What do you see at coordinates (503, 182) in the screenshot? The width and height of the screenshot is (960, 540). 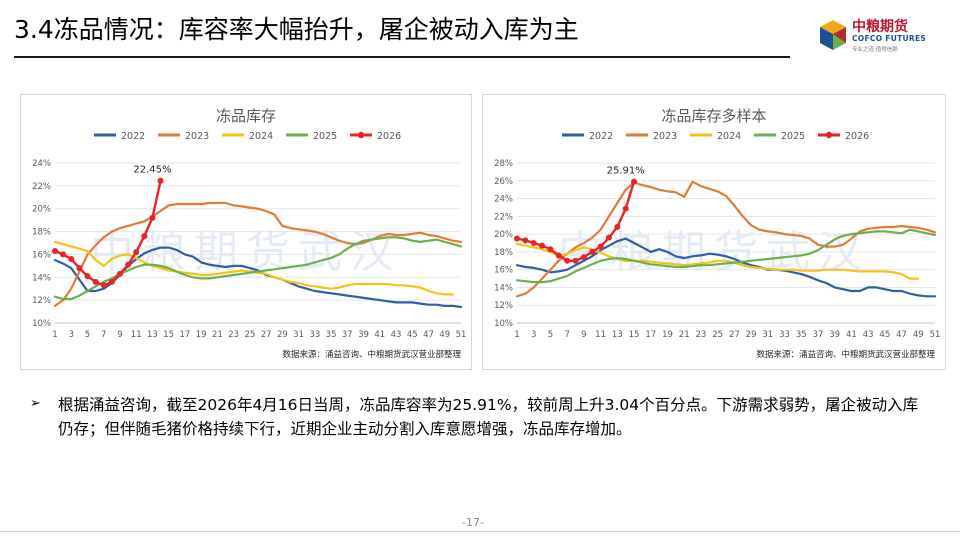 I see `y-tick-label: 26%` at bounding box center [503, 182].